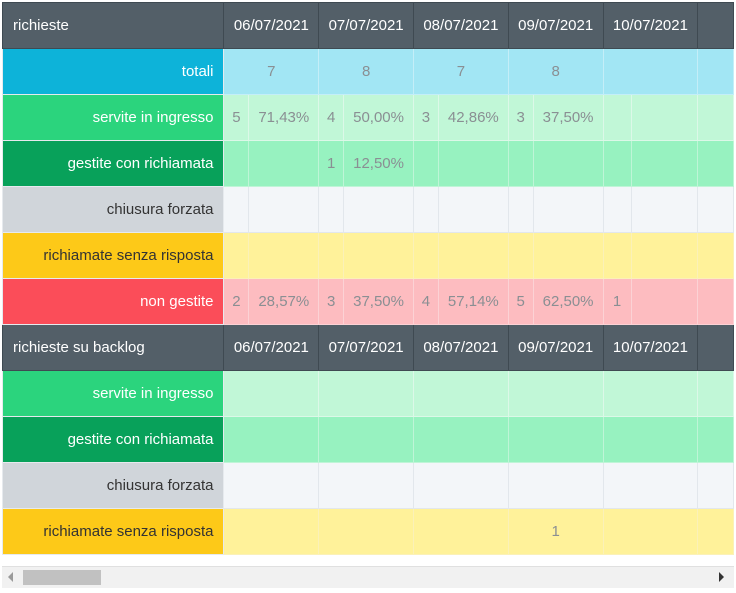 Image resolution: width=736 pixels, height=593 pixels. I want to click on percent-cell: 50,00%, so click(378, 117).